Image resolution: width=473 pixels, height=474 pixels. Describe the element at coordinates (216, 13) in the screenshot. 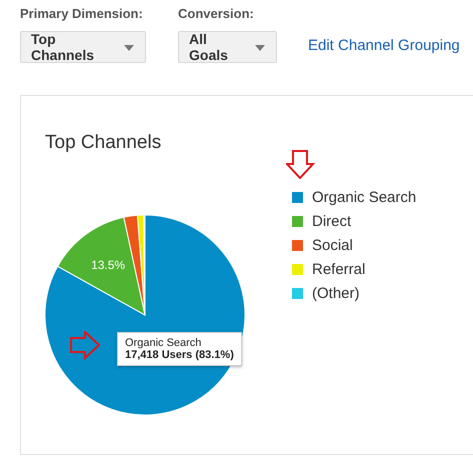

I see `text: Conversion:` at that location.